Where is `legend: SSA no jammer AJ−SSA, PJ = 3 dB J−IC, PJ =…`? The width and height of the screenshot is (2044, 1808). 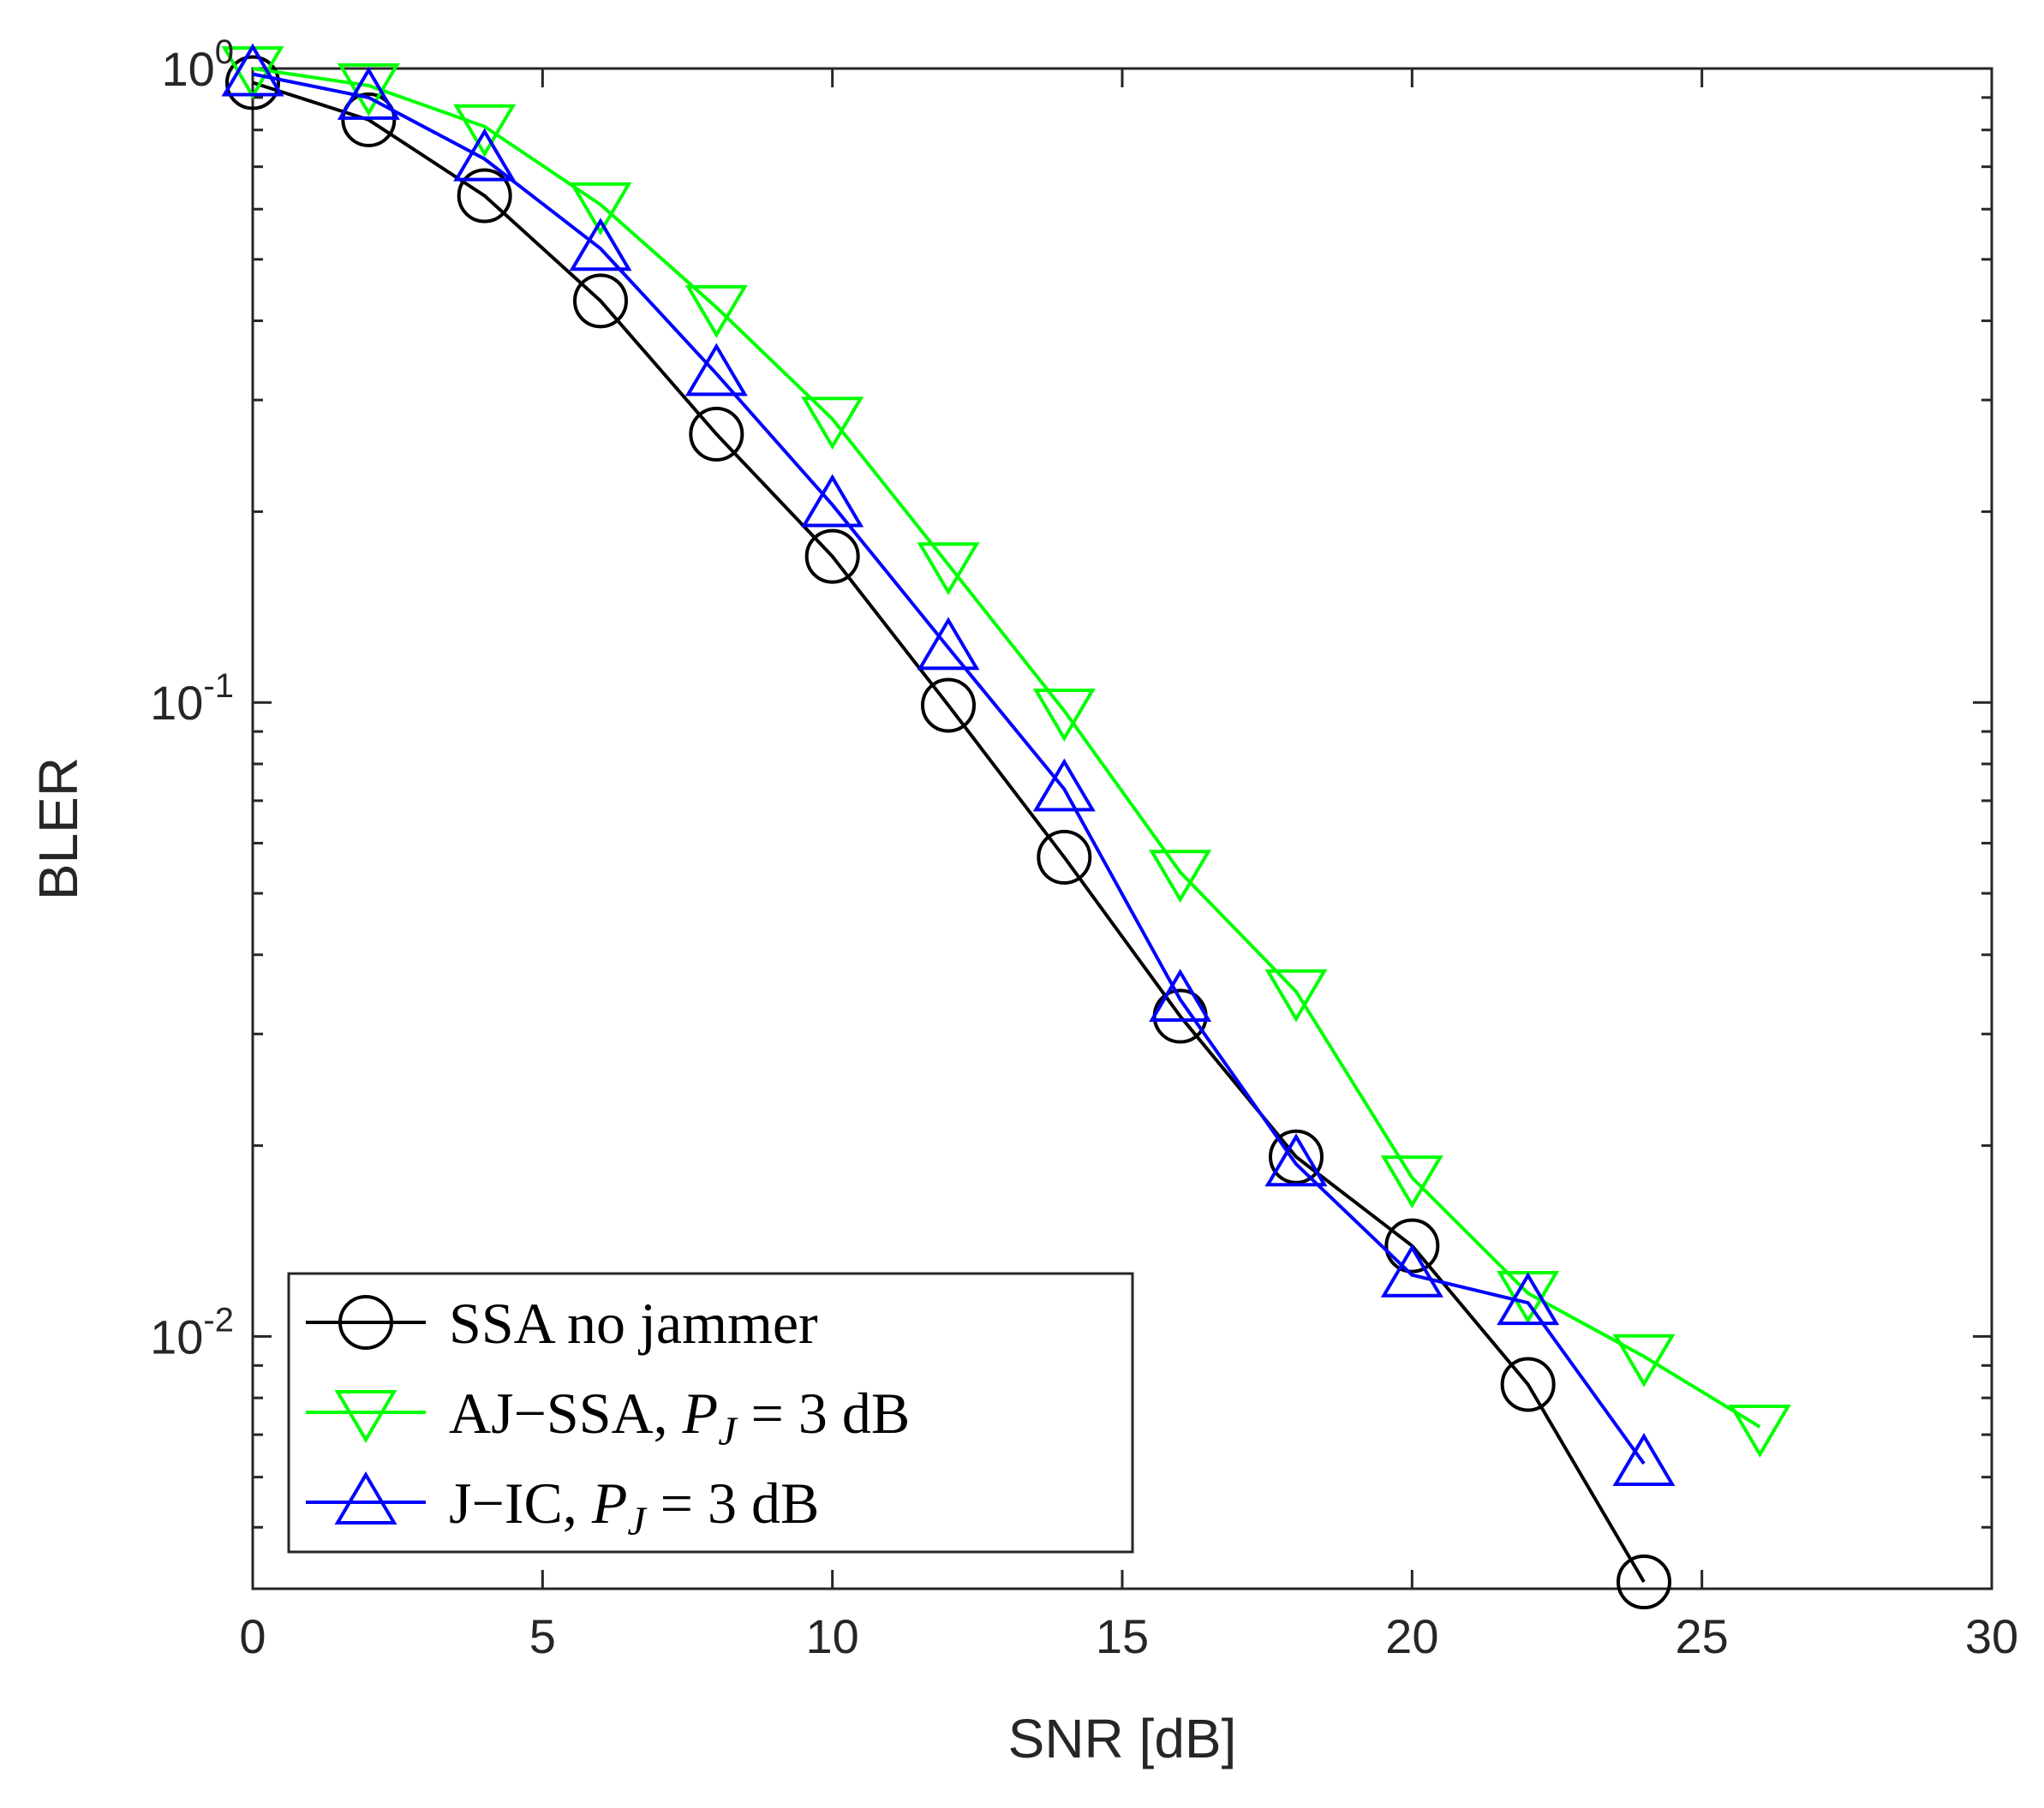
legend: SSA no jammer AJ−SSA, PJ = 3 dB J−IC, PJ =… is located at coordinates (710, 1413).